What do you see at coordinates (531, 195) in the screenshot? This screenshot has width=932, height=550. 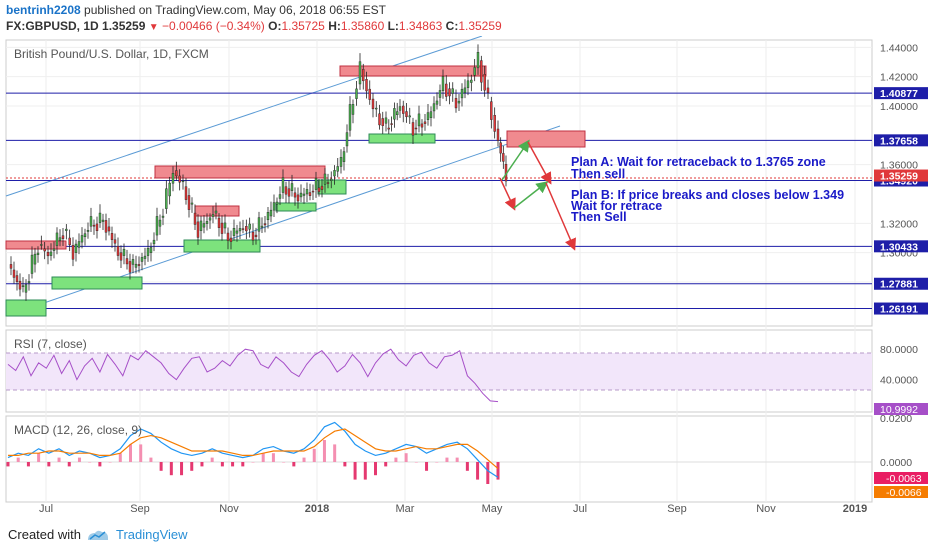 I see `plan-b-retrace-arrow` at bounding box center [531, 195].